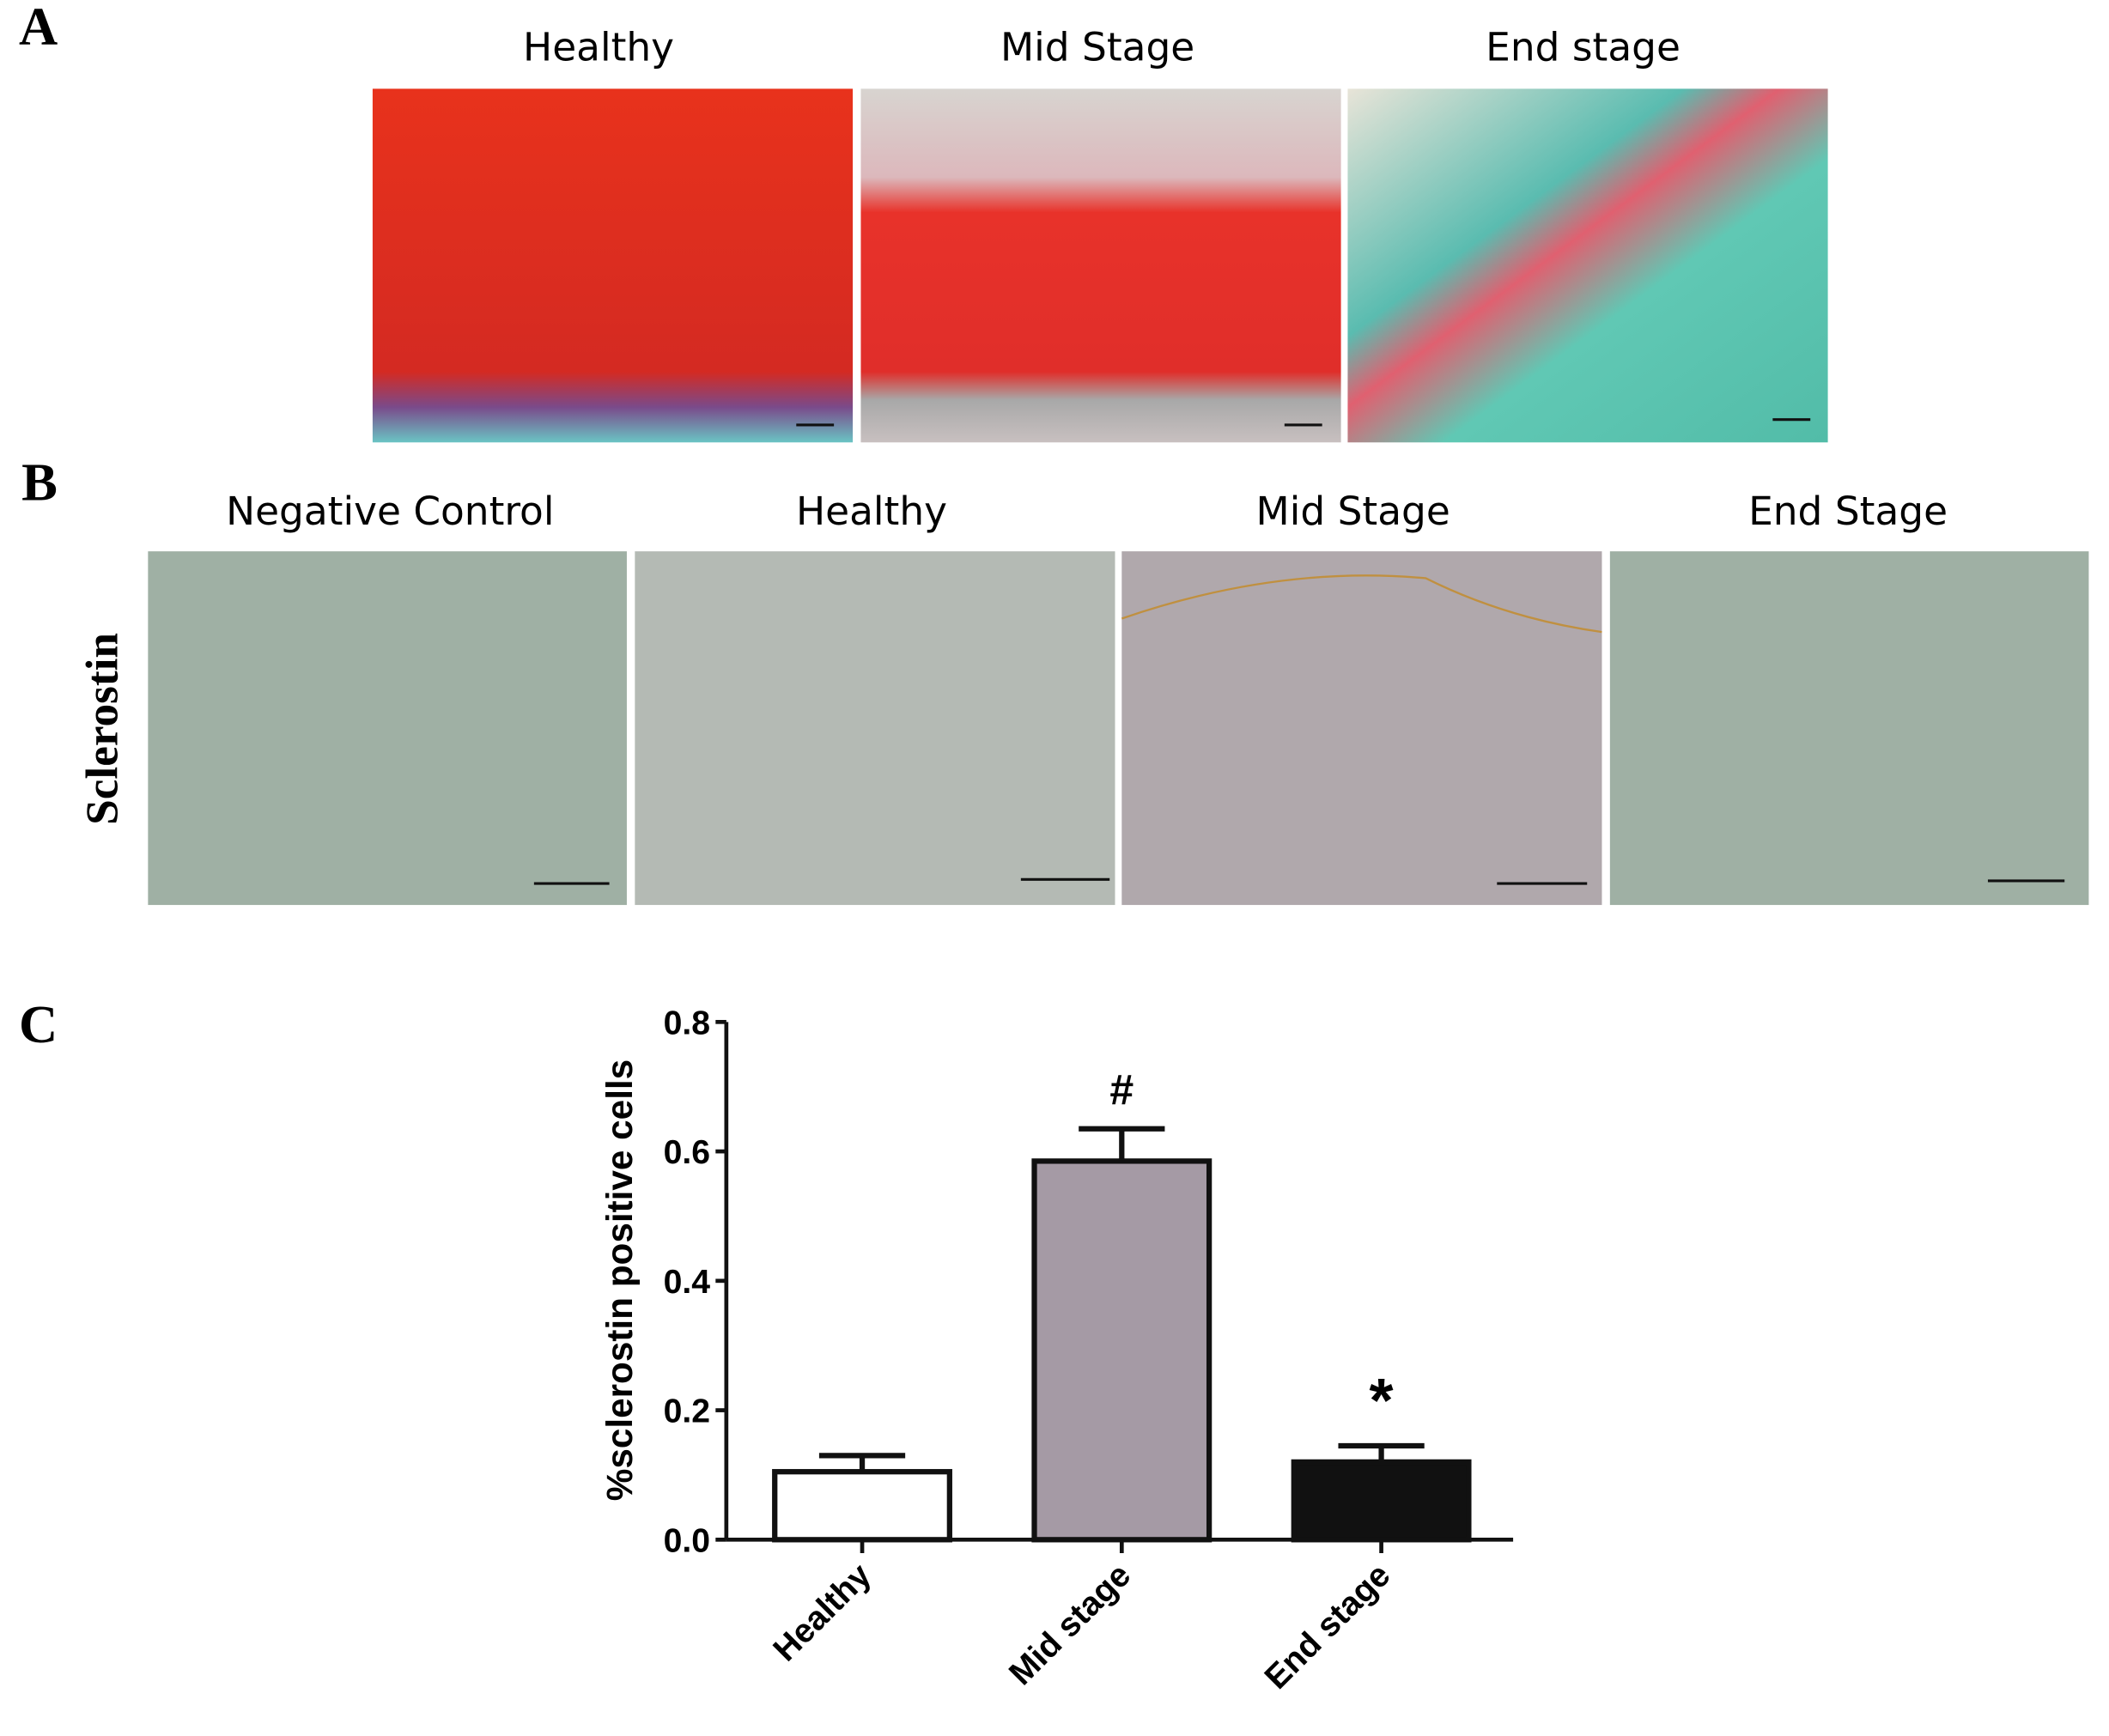 The height and width of the screenshot is (1736, 2109). I want to click on x-tick-label: End stage, so click(1328, 1627).